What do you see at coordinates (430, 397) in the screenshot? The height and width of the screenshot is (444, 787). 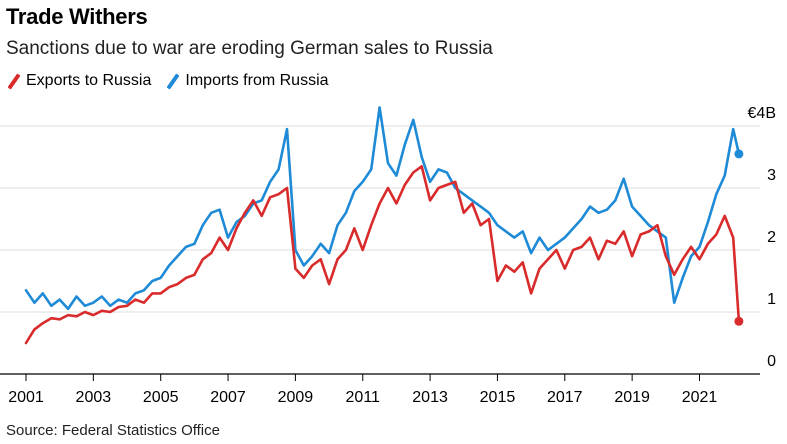 I see `x-tick-label: 2013` at bounding box center [430, 397].